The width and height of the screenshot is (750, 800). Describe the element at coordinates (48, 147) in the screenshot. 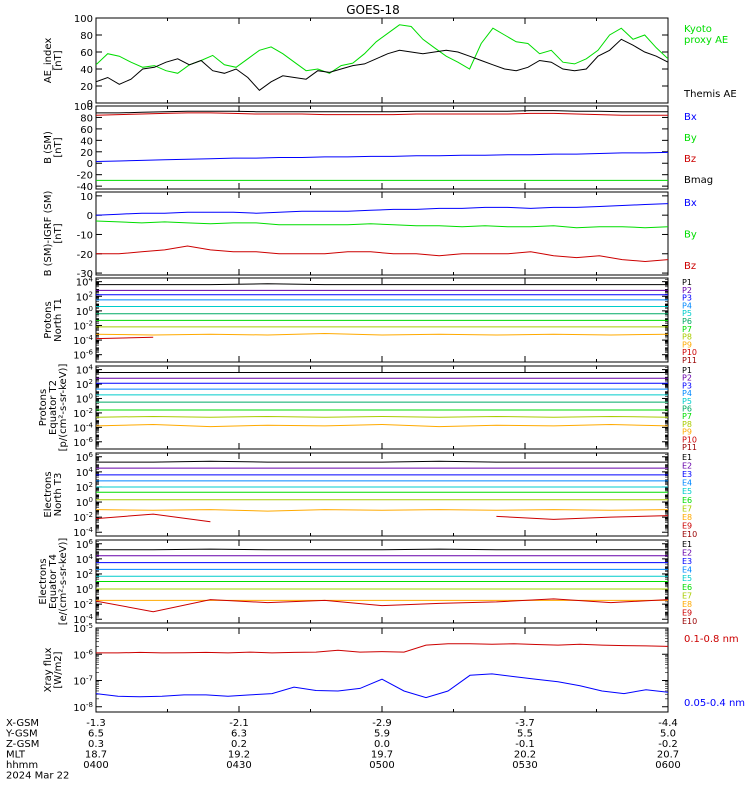

I see `y-axis-label: B (SM)` at that location.